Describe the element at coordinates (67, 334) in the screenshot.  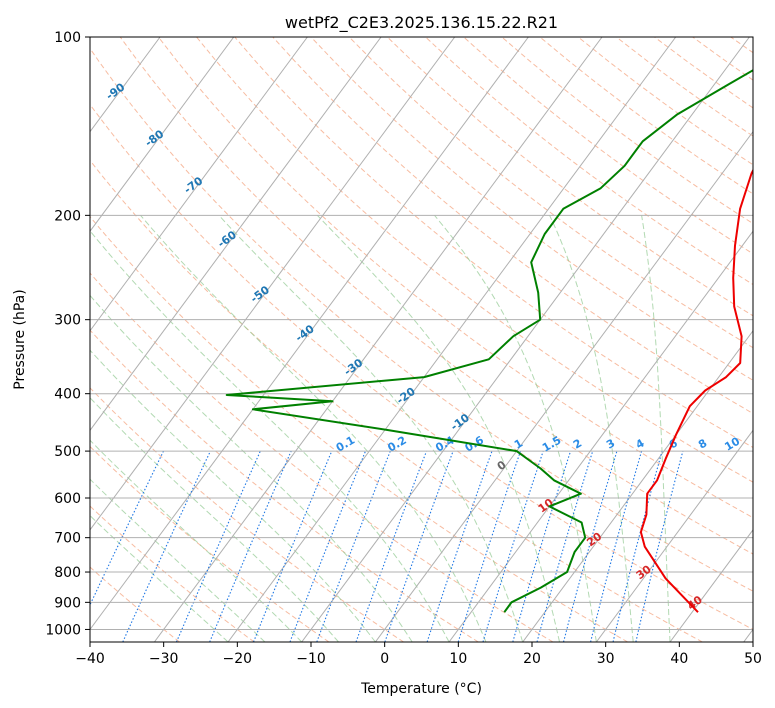
I see `y-axis: 1000 900 800 700 600 500 400 300 200 100` at that location.